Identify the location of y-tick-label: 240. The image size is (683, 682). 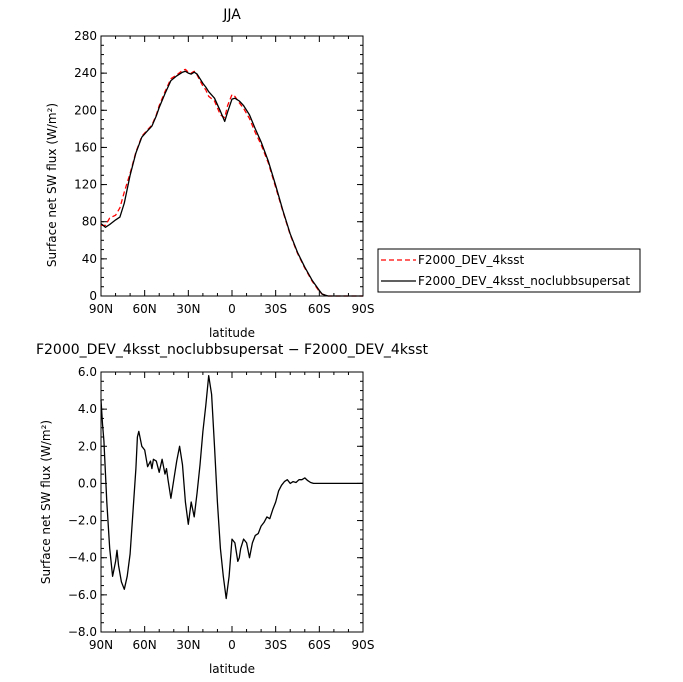
(85, 73).